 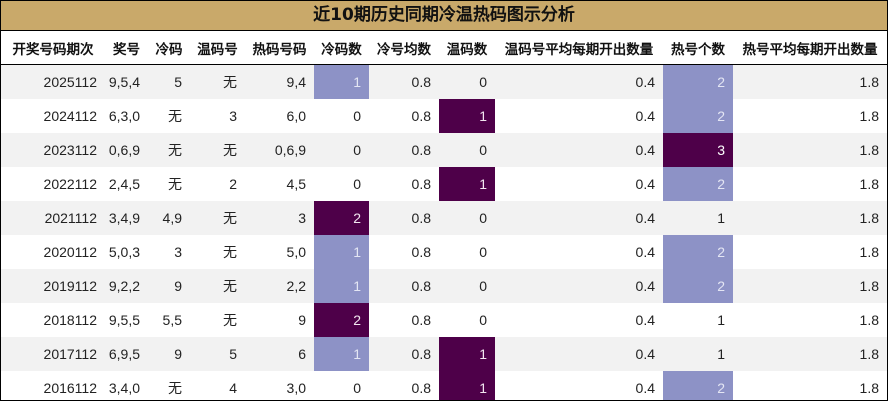 What do you see at coordinates (404, 48) in the screenshot?
I see `col-header-cold-average: 冷号均数` at bounding box center [404, 48].